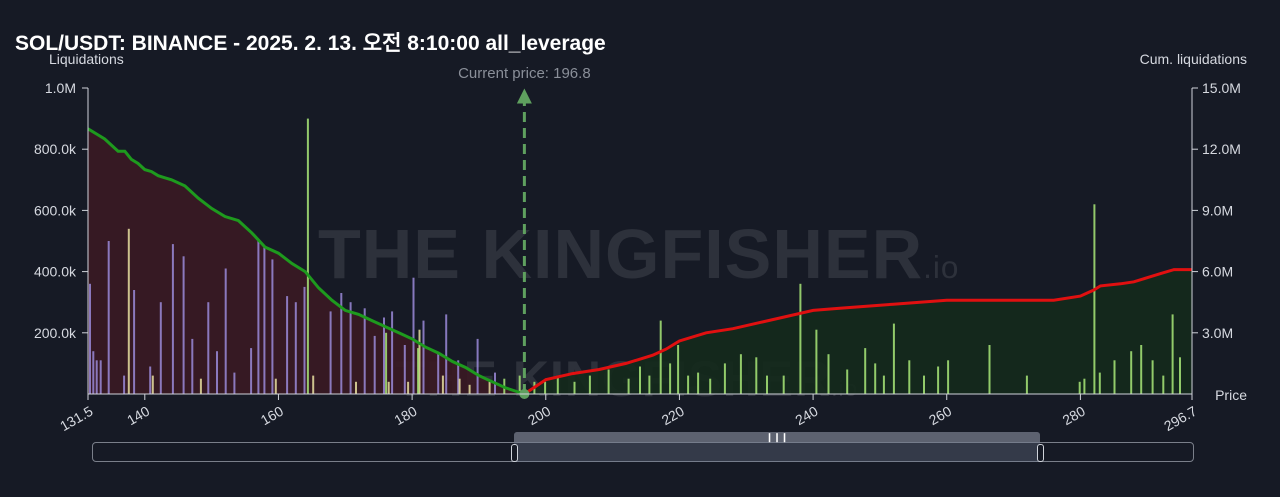  I want to click on x-tick-label: 160, so click(272, 416).